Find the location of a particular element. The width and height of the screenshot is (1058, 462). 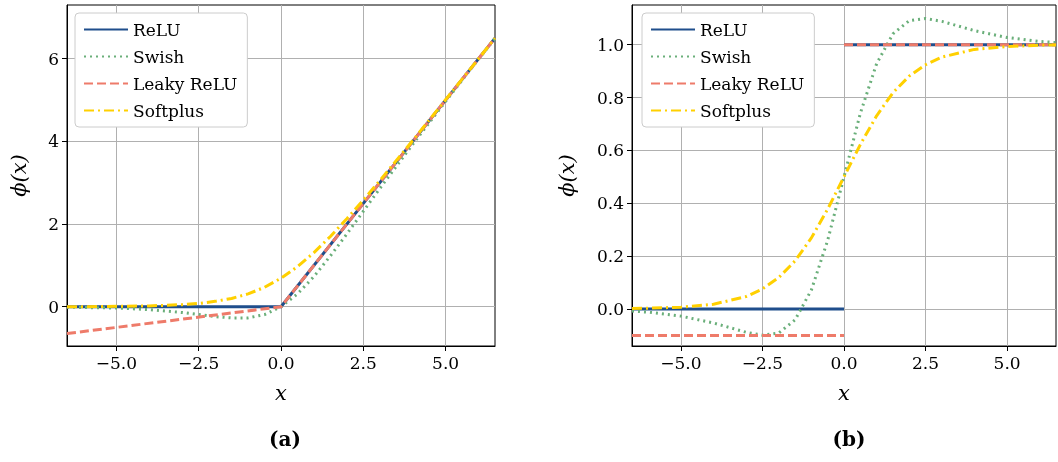

y-tick-label: 1.0 is located at coordinates (610, 44).